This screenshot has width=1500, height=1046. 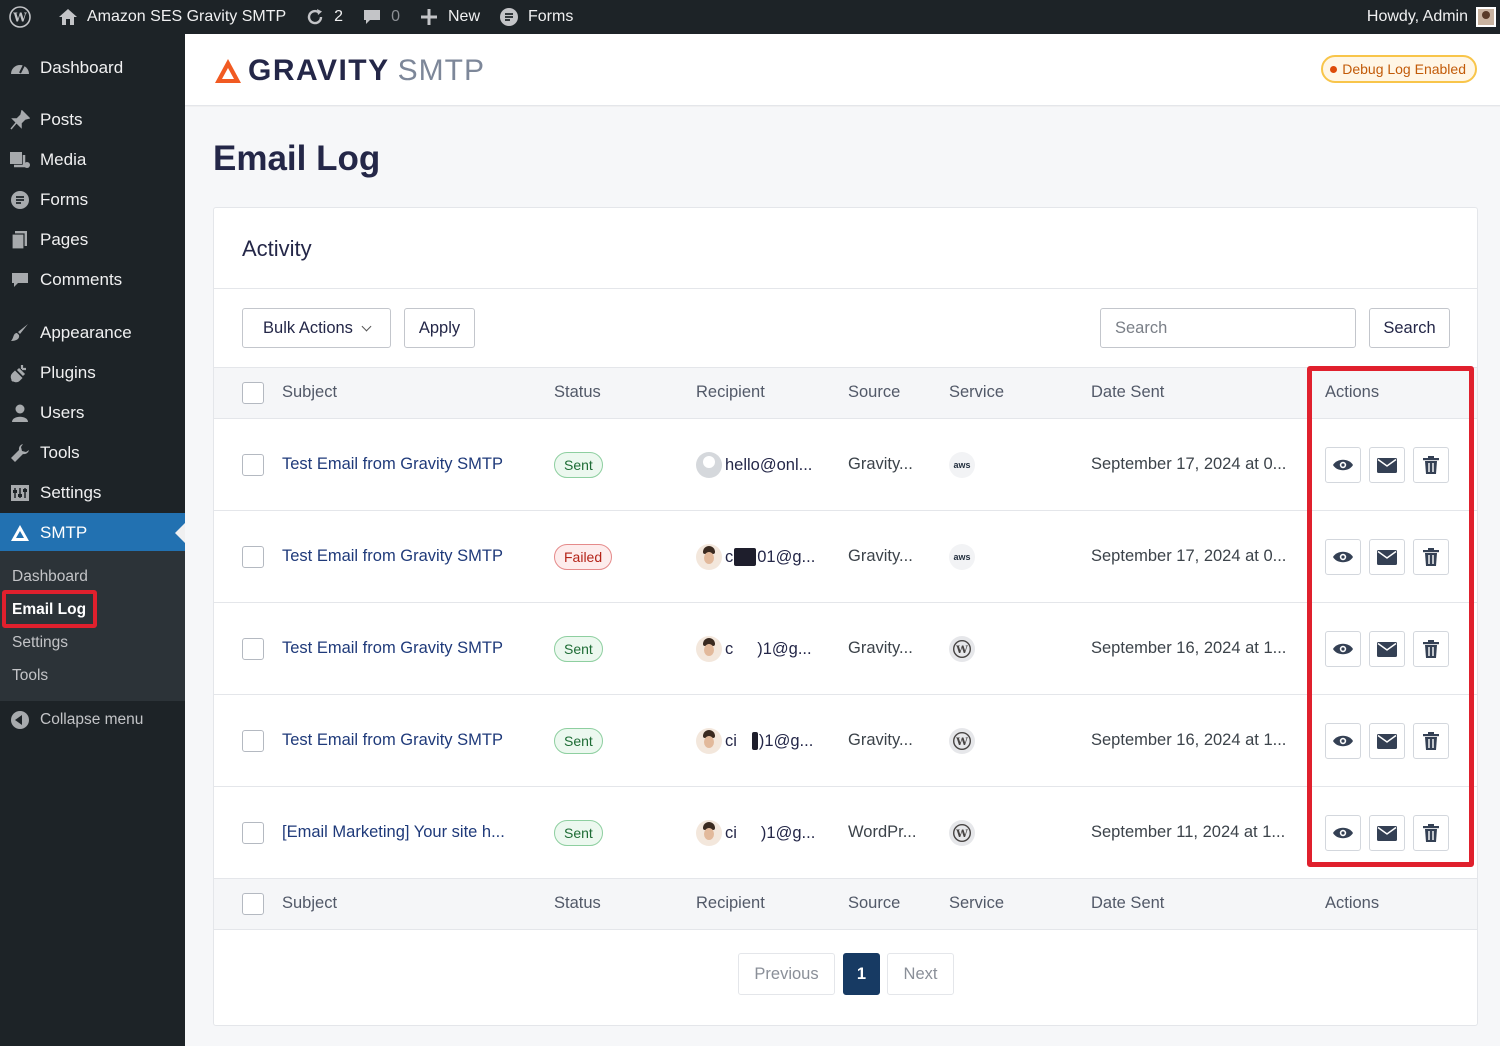 I want to click on updates-count: 2, so click(x=339, y=16).